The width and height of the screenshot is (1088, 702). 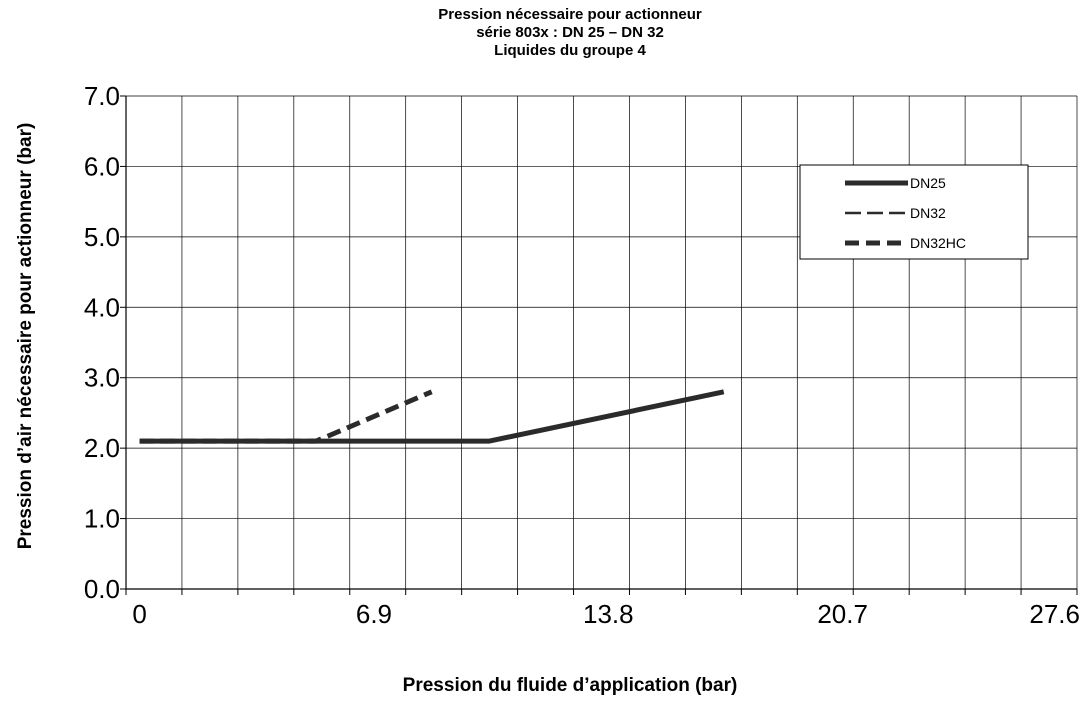 What do you see at coordinates (102, 519) in the screenshot?
I see `y-tick-label: 1.0` at bounding box center [102, 519].